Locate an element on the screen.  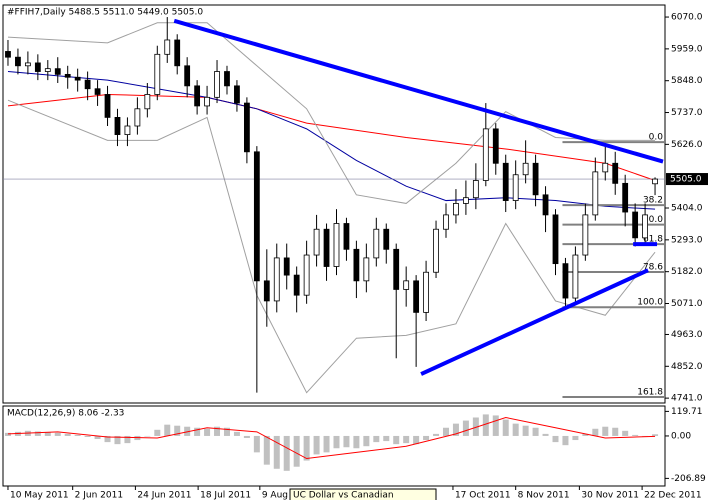
y-tick-label: 119.71 is located at coordinates (687, 412).